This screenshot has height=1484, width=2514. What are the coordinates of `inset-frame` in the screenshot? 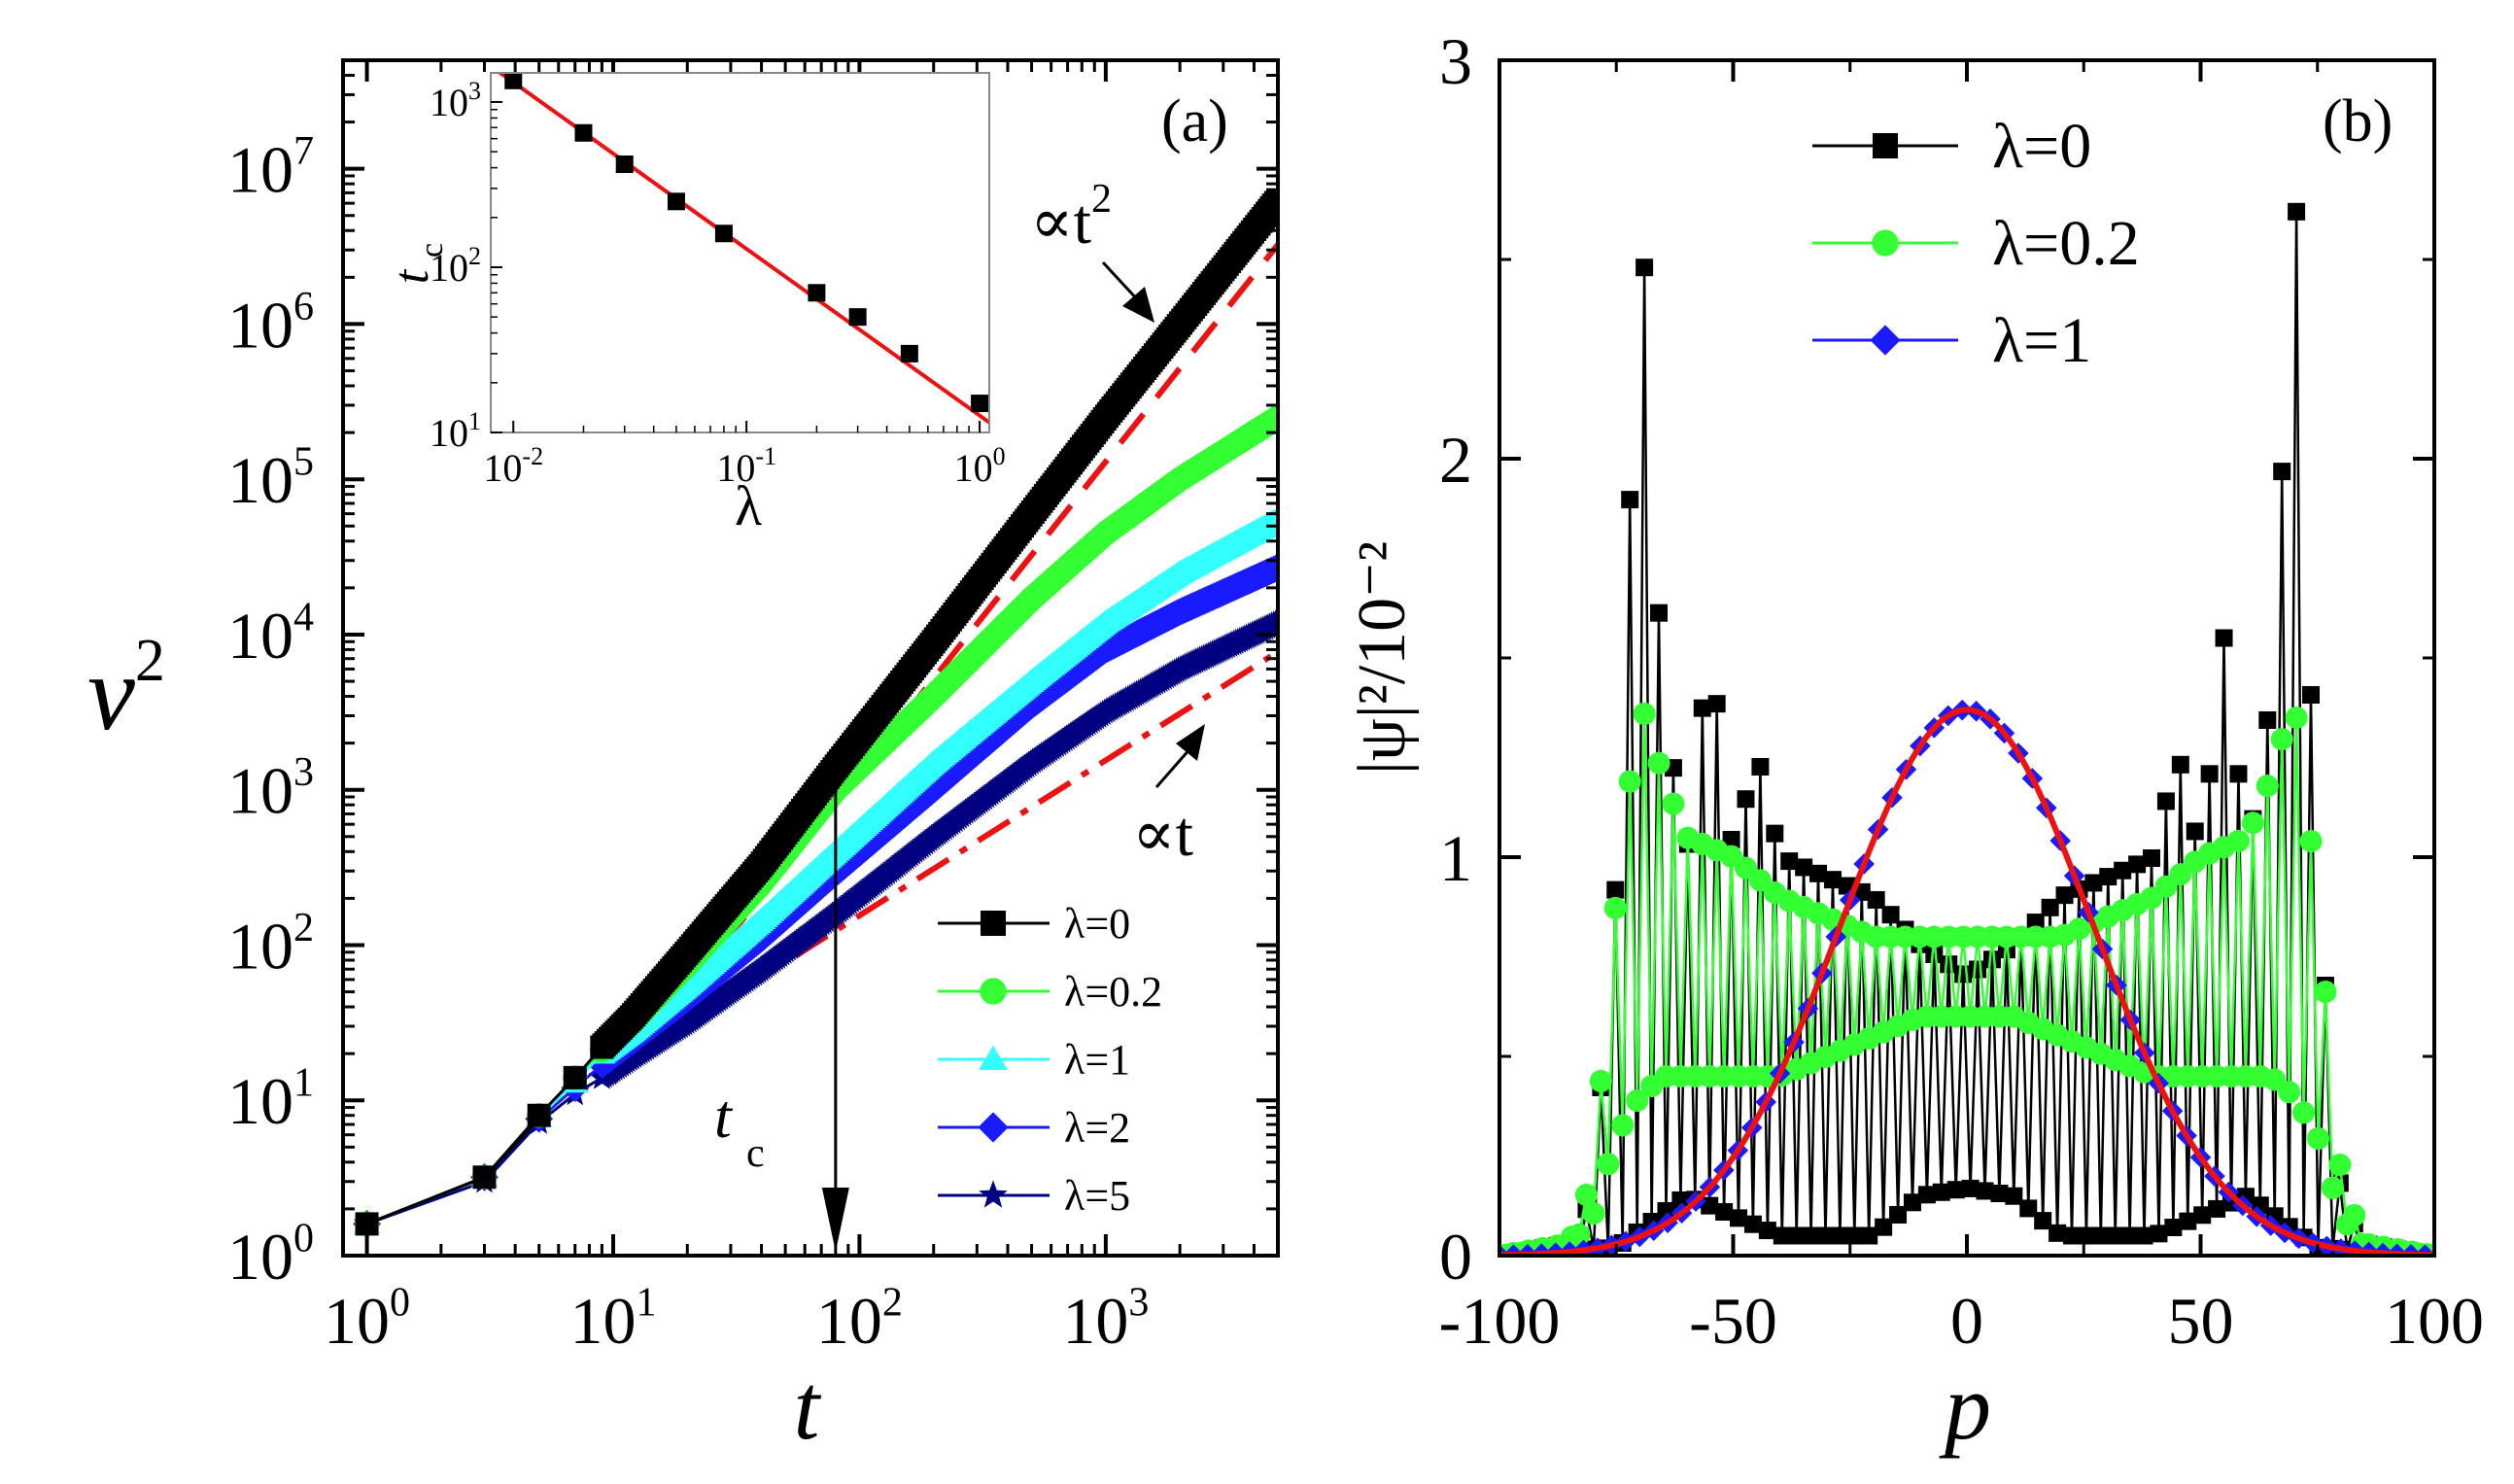 It's located at (740, 252).